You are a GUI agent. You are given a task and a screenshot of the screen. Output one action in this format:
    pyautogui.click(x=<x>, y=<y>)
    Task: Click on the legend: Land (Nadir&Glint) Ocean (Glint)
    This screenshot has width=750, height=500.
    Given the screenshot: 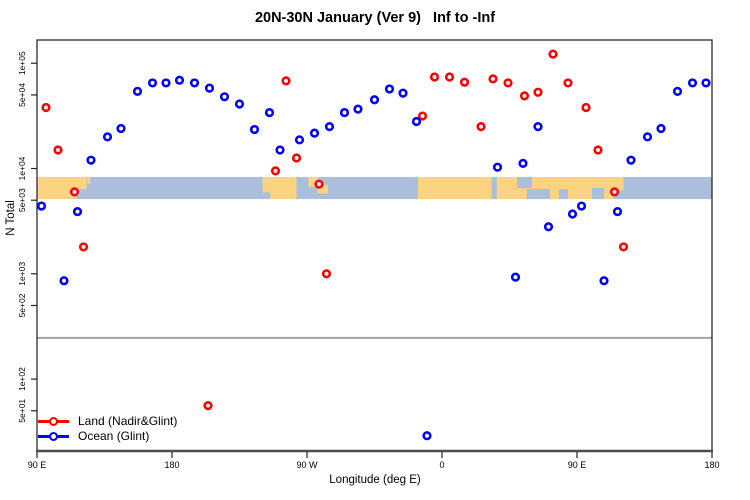 What is the action you would take?
    pyautogui.click(x=107, y=429)
    